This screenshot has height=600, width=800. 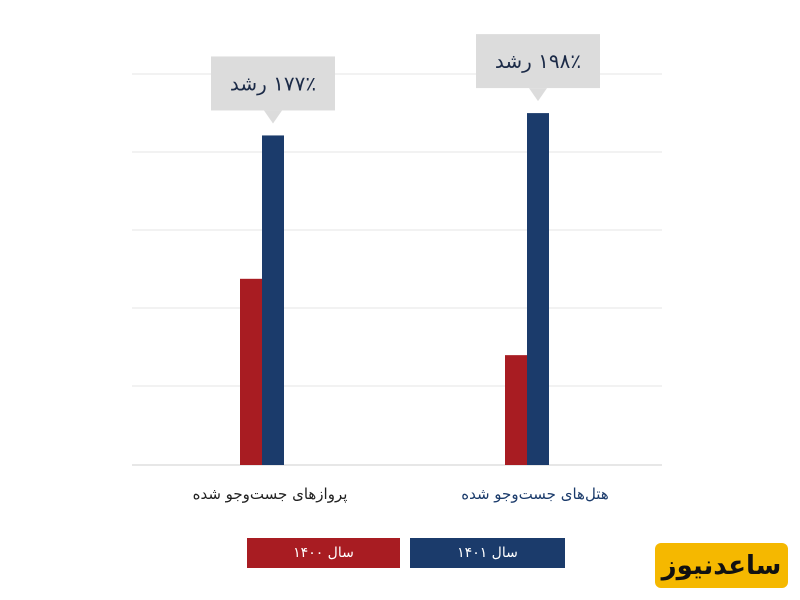 I want to click on legend-item-1400: سال ۱۴۰۰, so click(x=323, y=553).